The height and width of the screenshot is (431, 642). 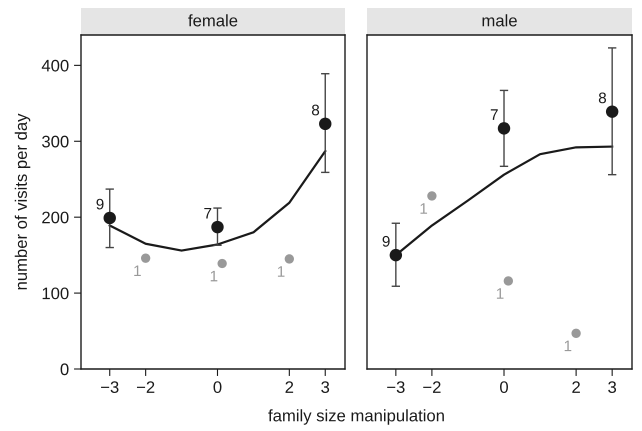 I want to click on y-tick-label: 400, so click(x=55, y=66).